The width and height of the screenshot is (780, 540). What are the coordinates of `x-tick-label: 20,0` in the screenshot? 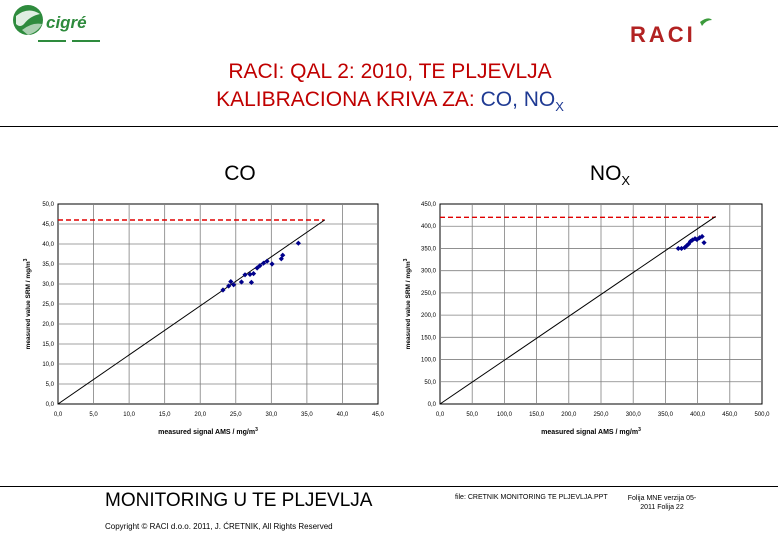 It's located at (200, 415).